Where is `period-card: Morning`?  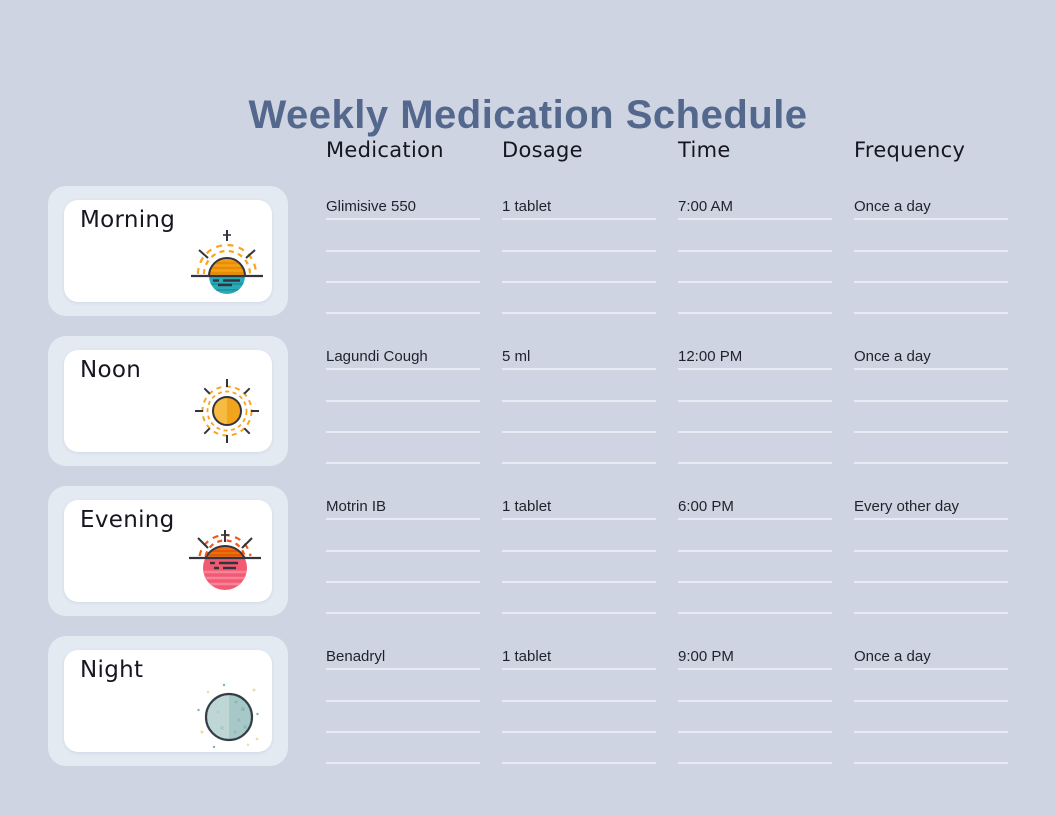
period-card: Morning is located at coordinates (168, 251).